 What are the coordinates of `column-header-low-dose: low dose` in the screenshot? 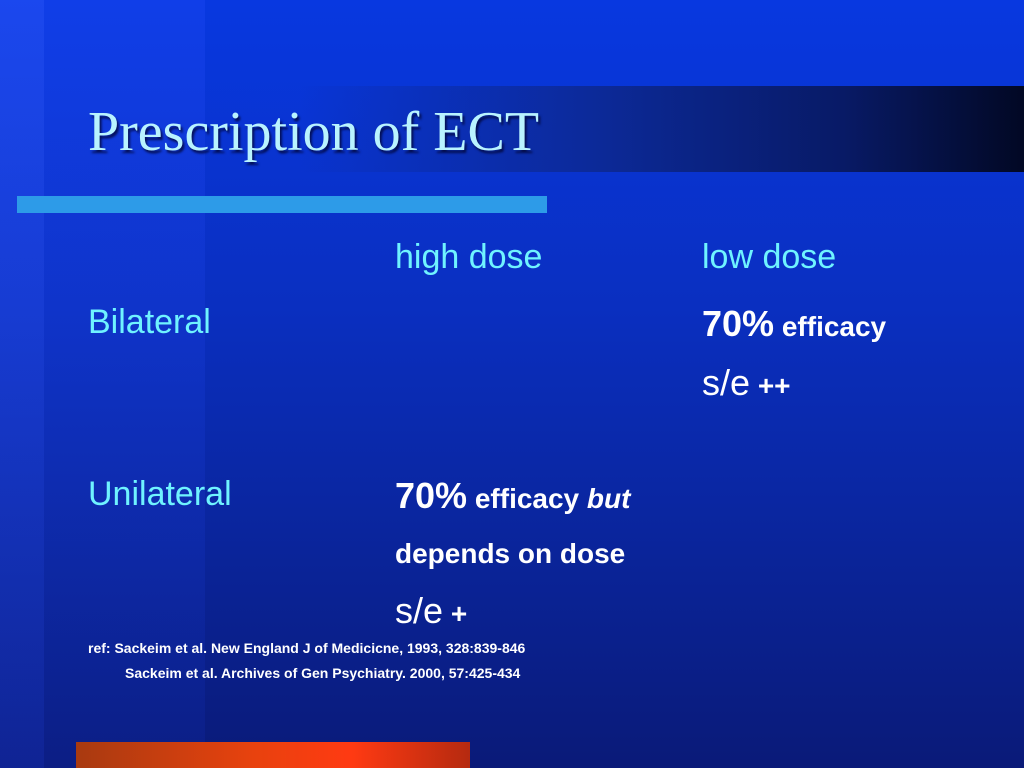 It's located at (769, 257).